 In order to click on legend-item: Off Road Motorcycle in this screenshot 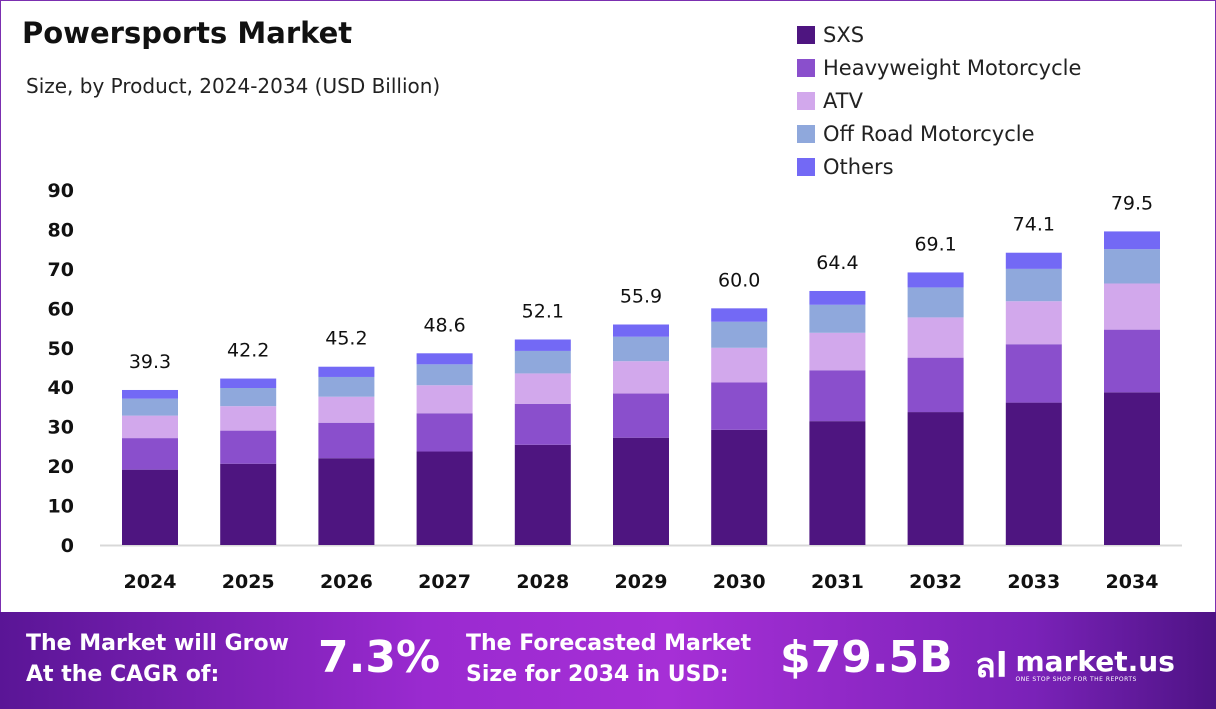, I will do `click(939, 133)`.